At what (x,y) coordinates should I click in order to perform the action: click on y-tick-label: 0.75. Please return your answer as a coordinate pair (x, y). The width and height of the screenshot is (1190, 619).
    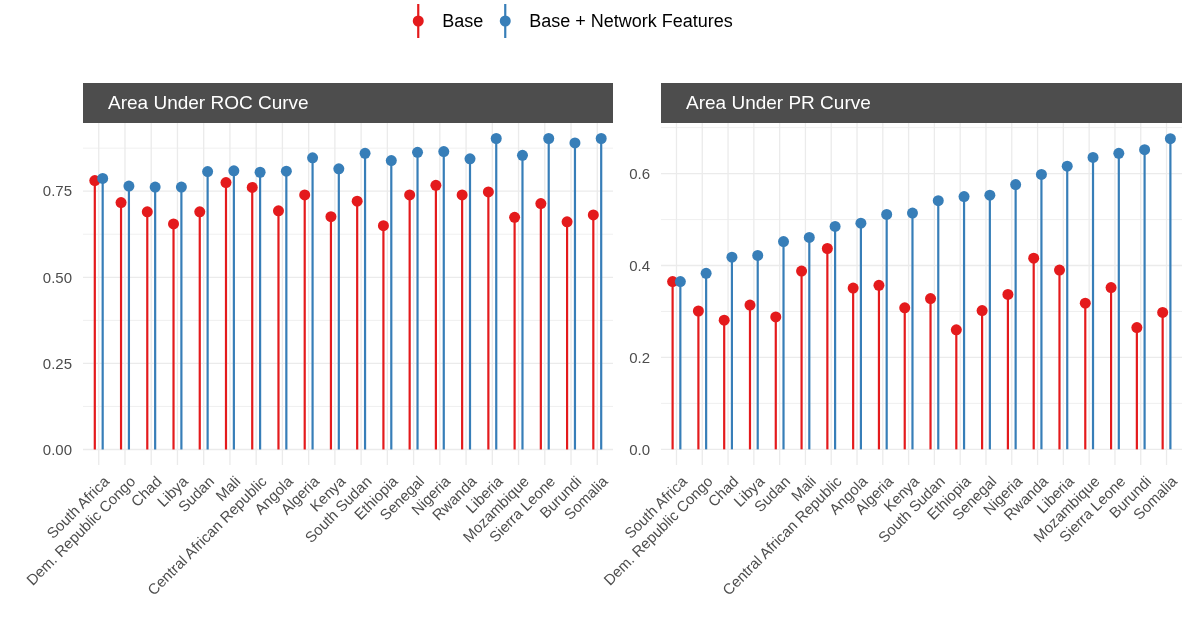
    Looking at the image, I should click on (57, 191).